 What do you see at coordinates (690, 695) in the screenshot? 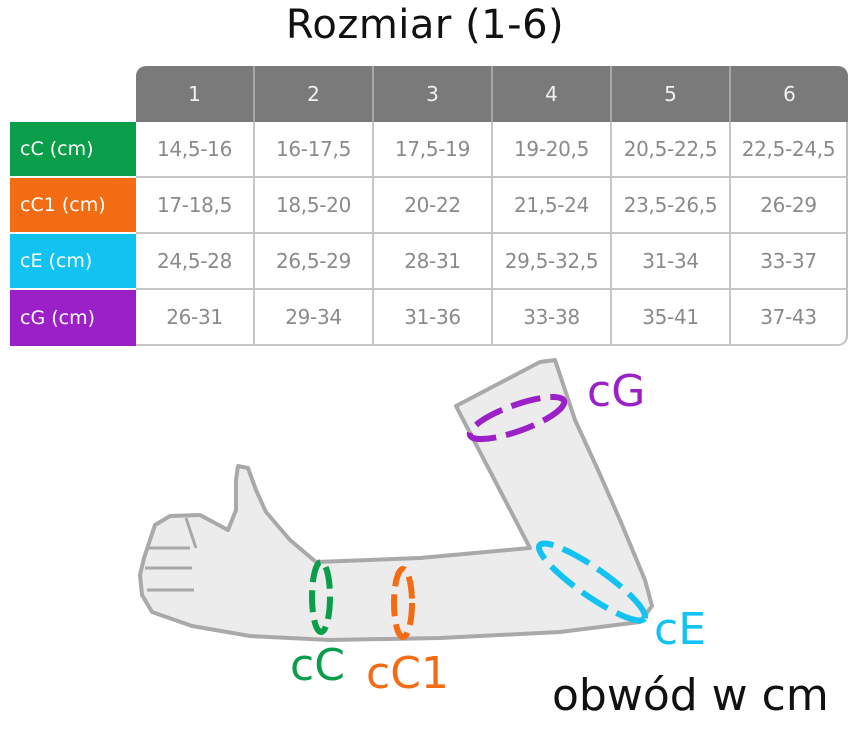
I see `caption: obwód w cm` at bounding box center [690, 695].